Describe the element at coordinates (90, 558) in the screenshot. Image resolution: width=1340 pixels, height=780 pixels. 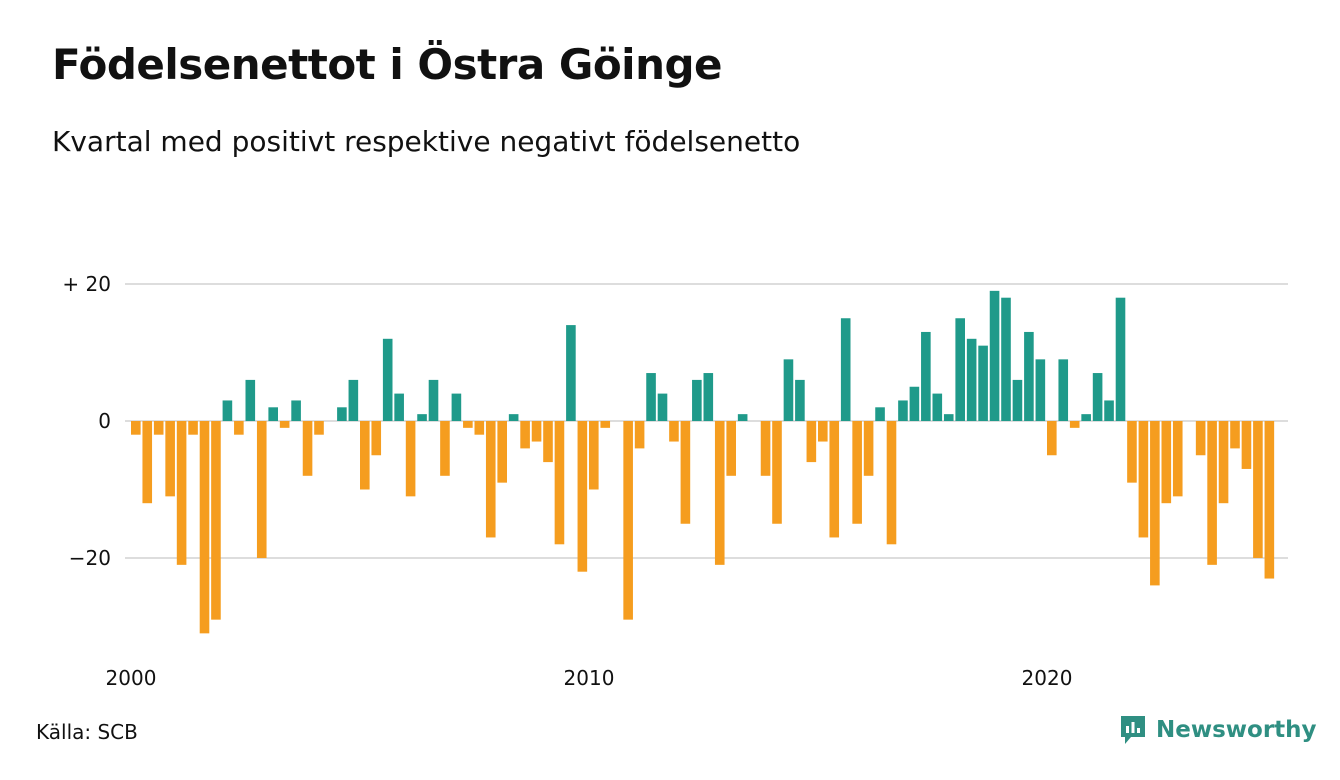
I see `y-tick-label: −20` at that location.